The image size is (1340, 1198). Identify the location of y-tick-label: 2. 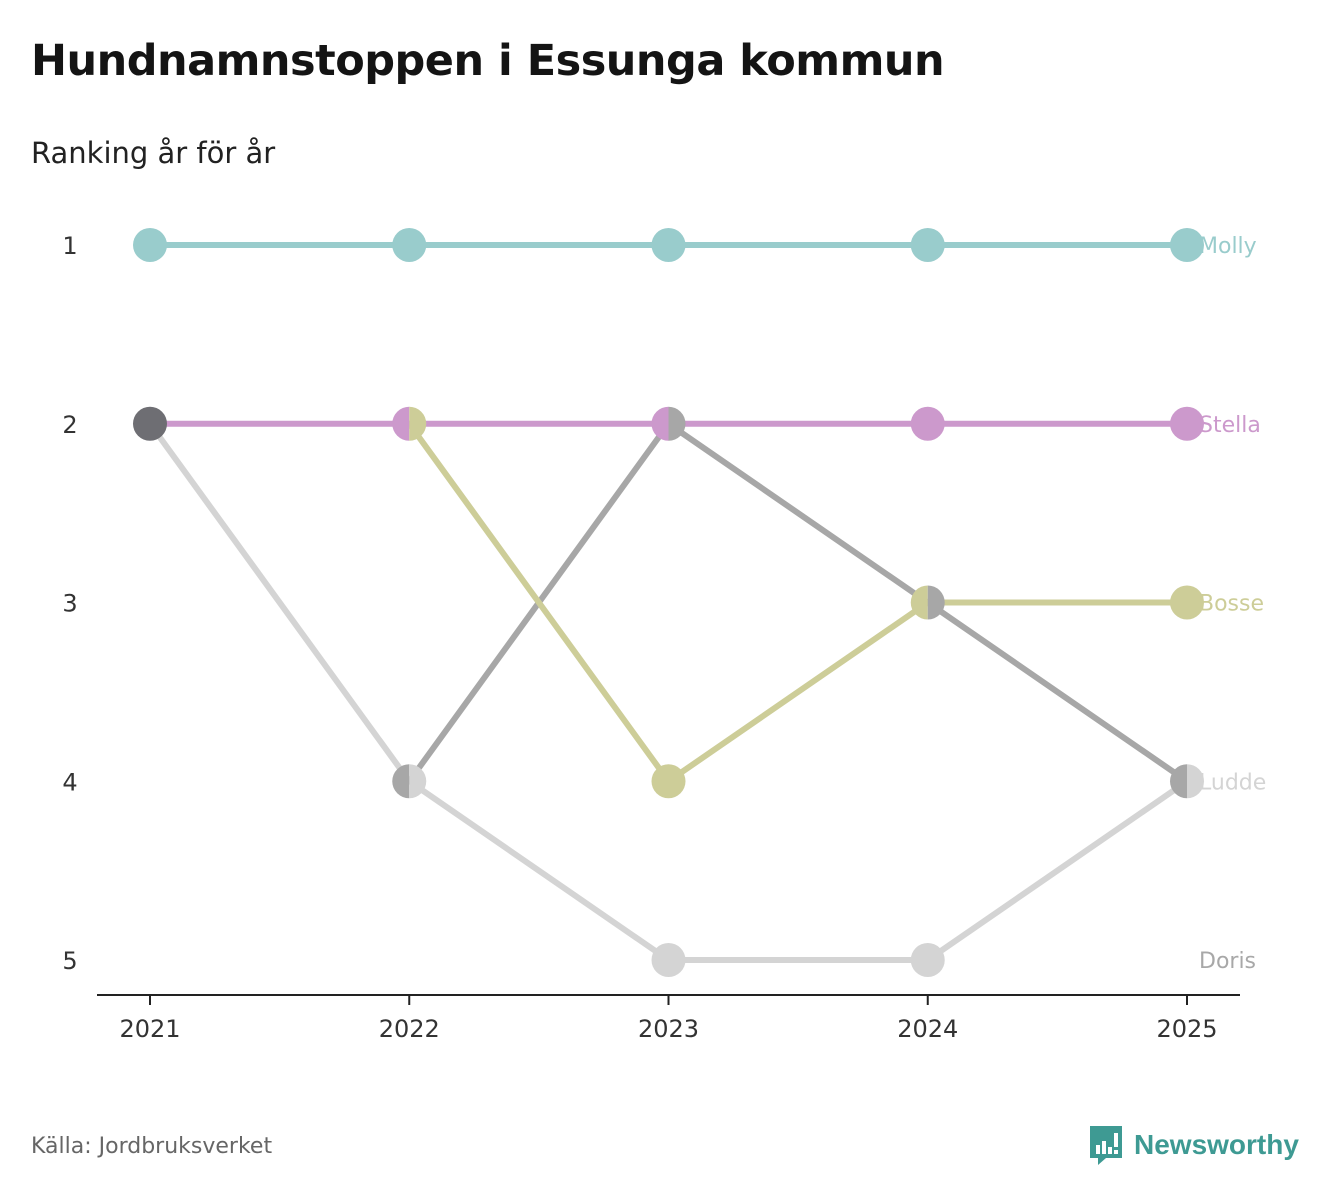
(69, 425).